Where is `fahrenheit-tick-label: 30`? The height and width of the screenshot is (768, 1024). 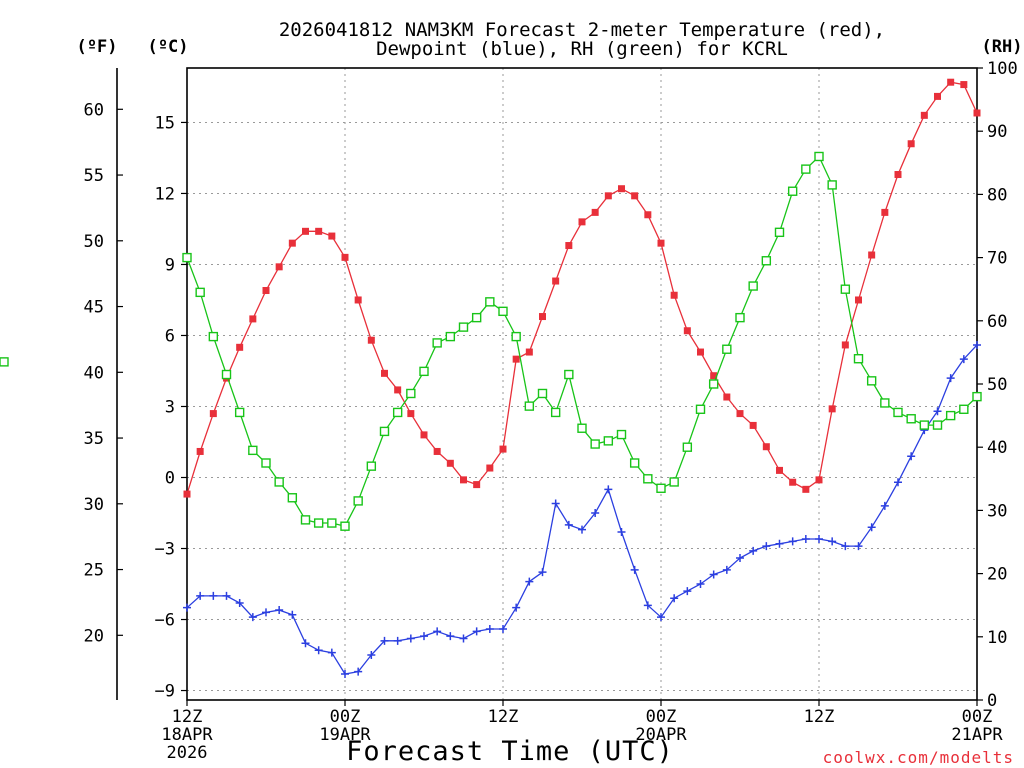 fahrenheit-tick-label: 30 is located at coordinates (94, 505).